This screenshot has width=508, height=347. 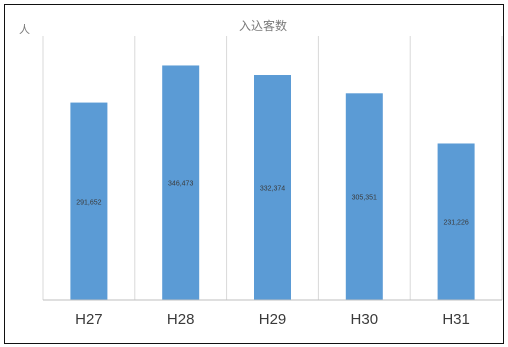 I want to click on bar-h29, so click(x=272, y=188).